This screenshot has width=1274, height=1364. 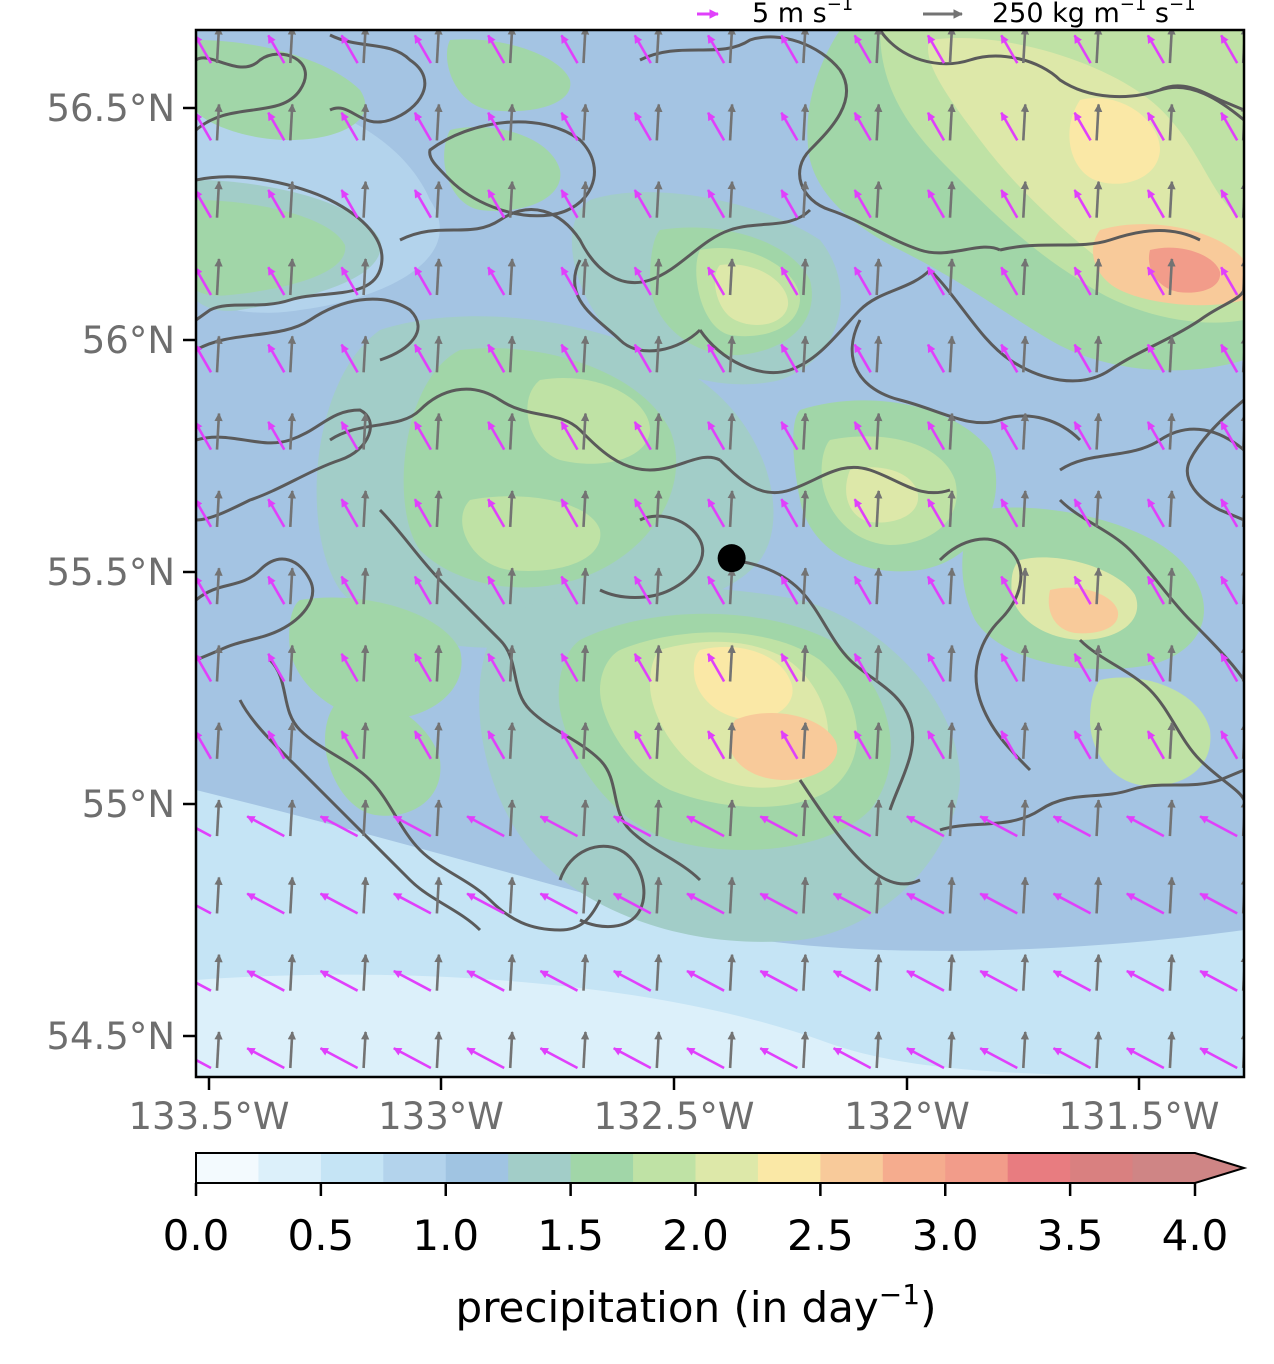 I want to click on colorbar-tick-label: 3.5, so click(x=1070, y=1235).